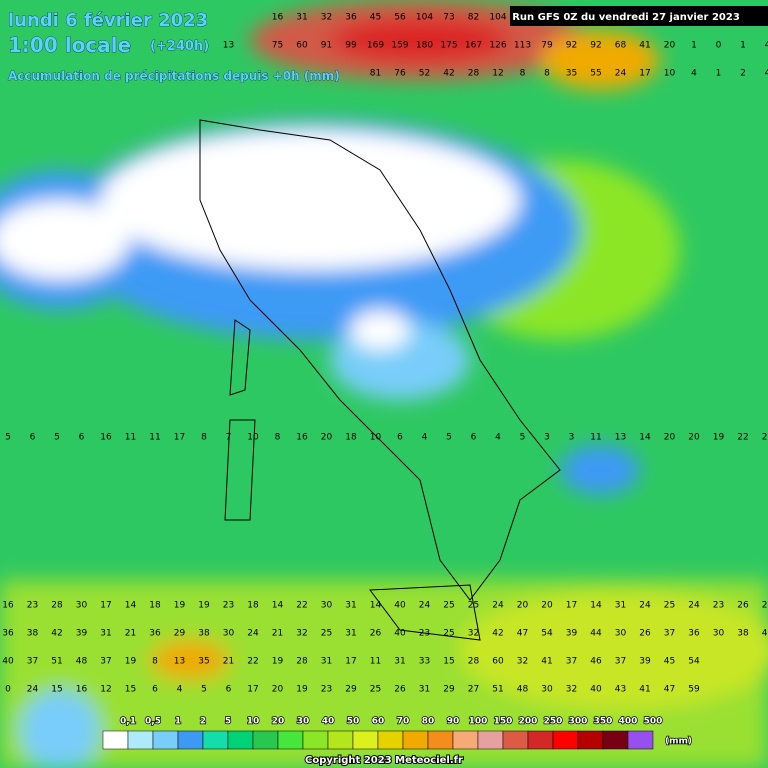  Describe the element at coordinates (400, 18) in the screenshot. I see `grid-value: 56` at that location.